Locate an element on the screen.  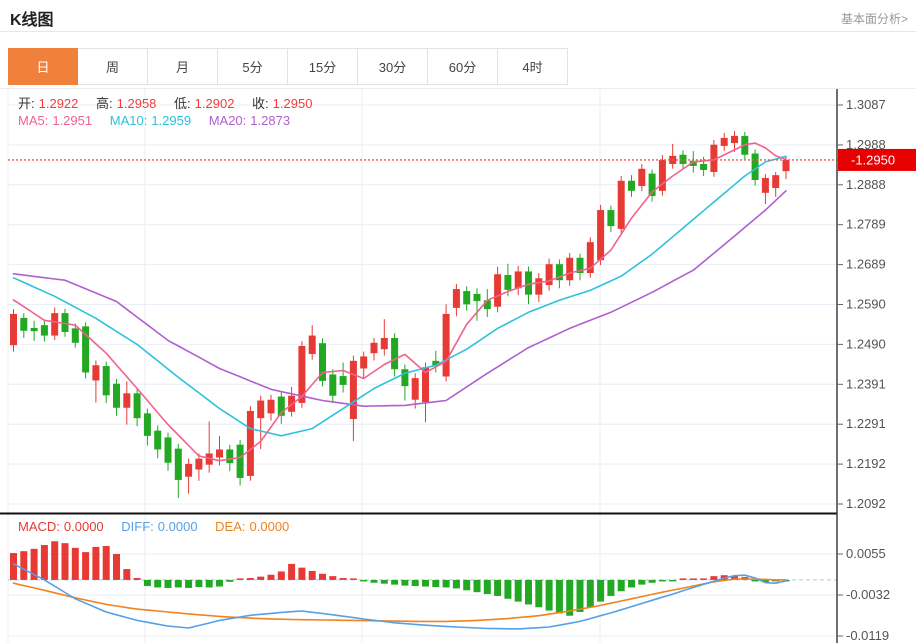
last-price-badge-text: -1.2950 is located at coordinates (873, 159).